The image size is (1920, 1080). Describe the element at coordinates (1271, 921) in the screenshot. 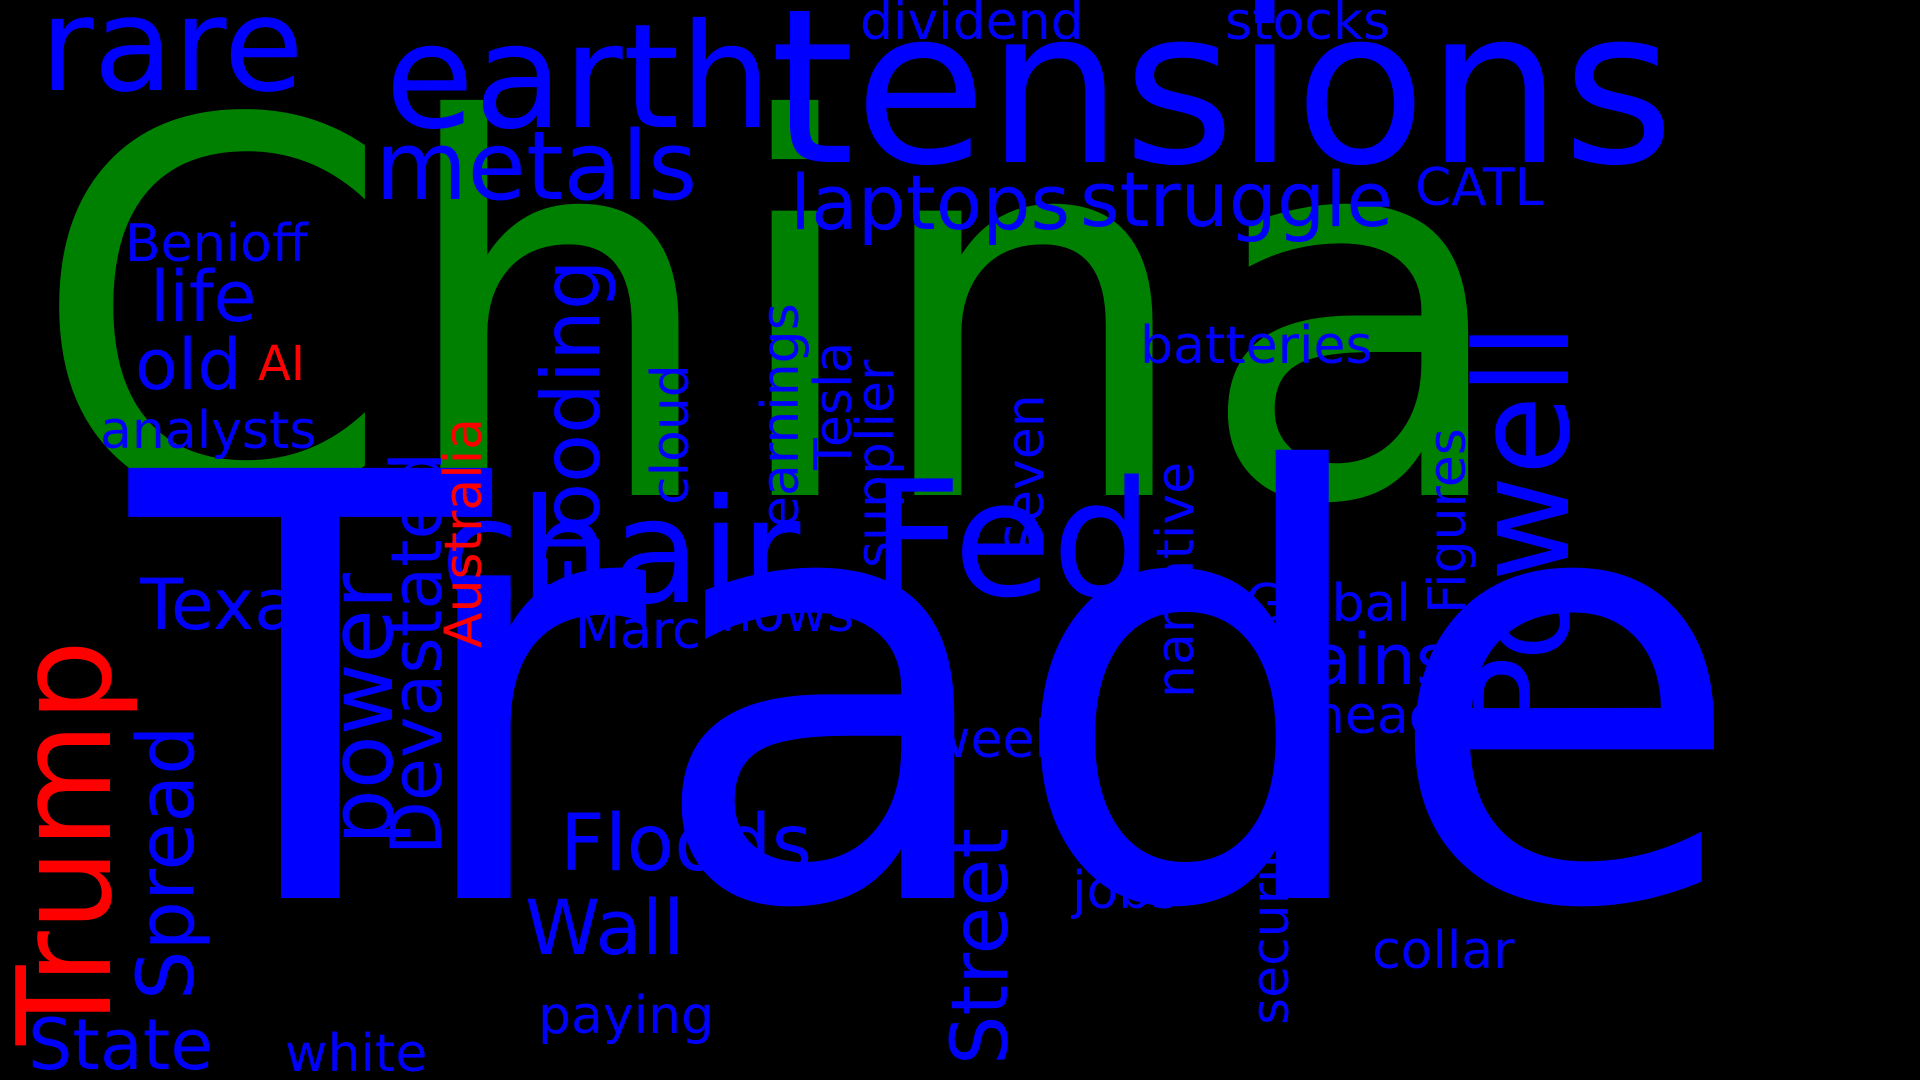

I see `word-security: security` at that location.